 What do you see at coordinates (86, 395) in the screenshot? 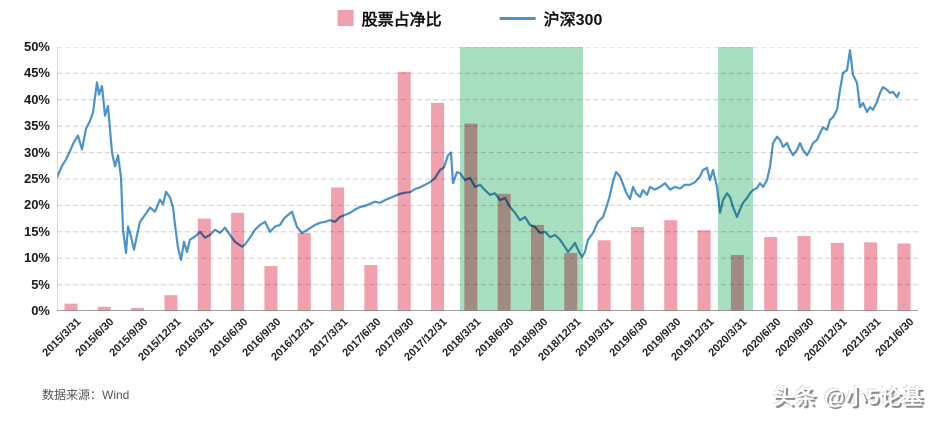
I see `source-note: 数据来源：Wind` at bounding box center [86, 395].